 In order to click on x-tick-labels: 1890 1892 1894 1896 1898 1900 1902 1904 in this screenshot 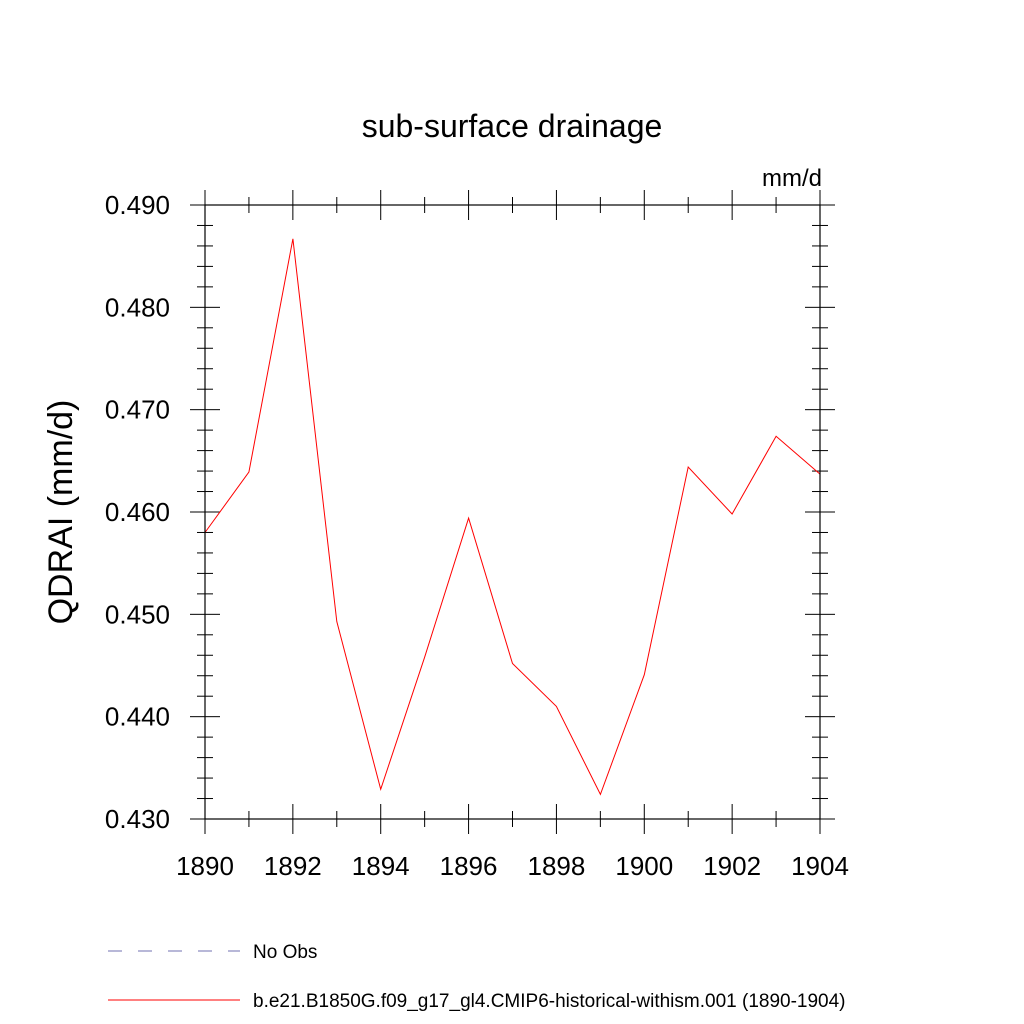, I will do `click(512, 866)`.